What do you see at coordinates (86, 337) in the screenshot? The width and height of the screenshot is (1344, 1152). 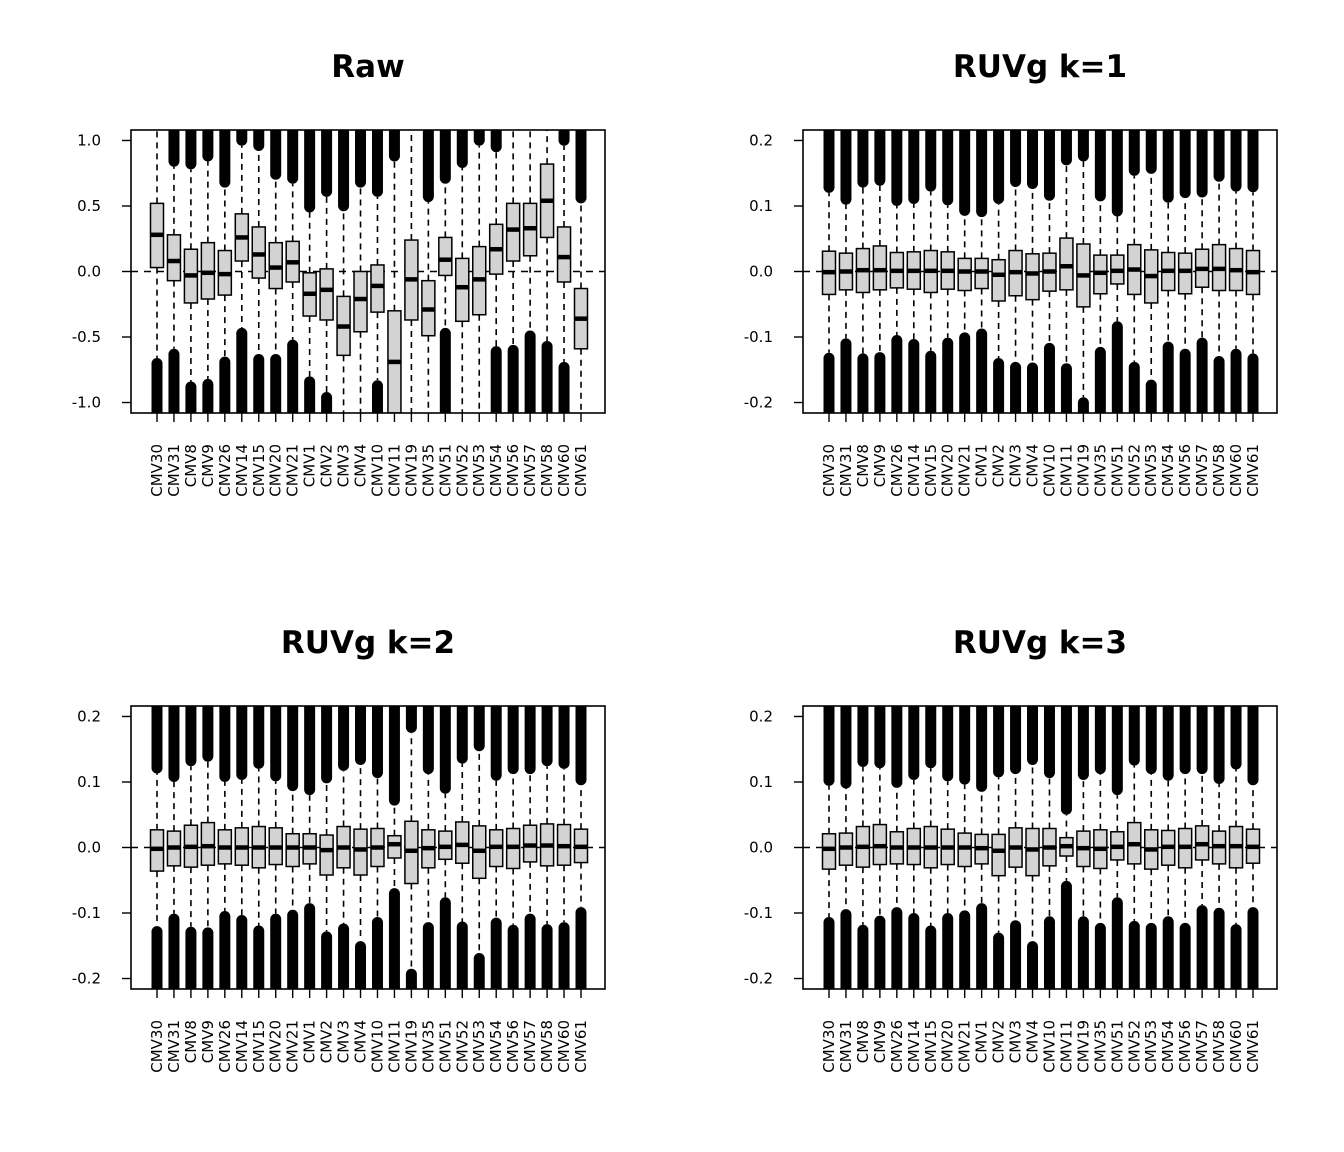 I see `y-tick-label: -0.5` at bounding box center [86, 337].